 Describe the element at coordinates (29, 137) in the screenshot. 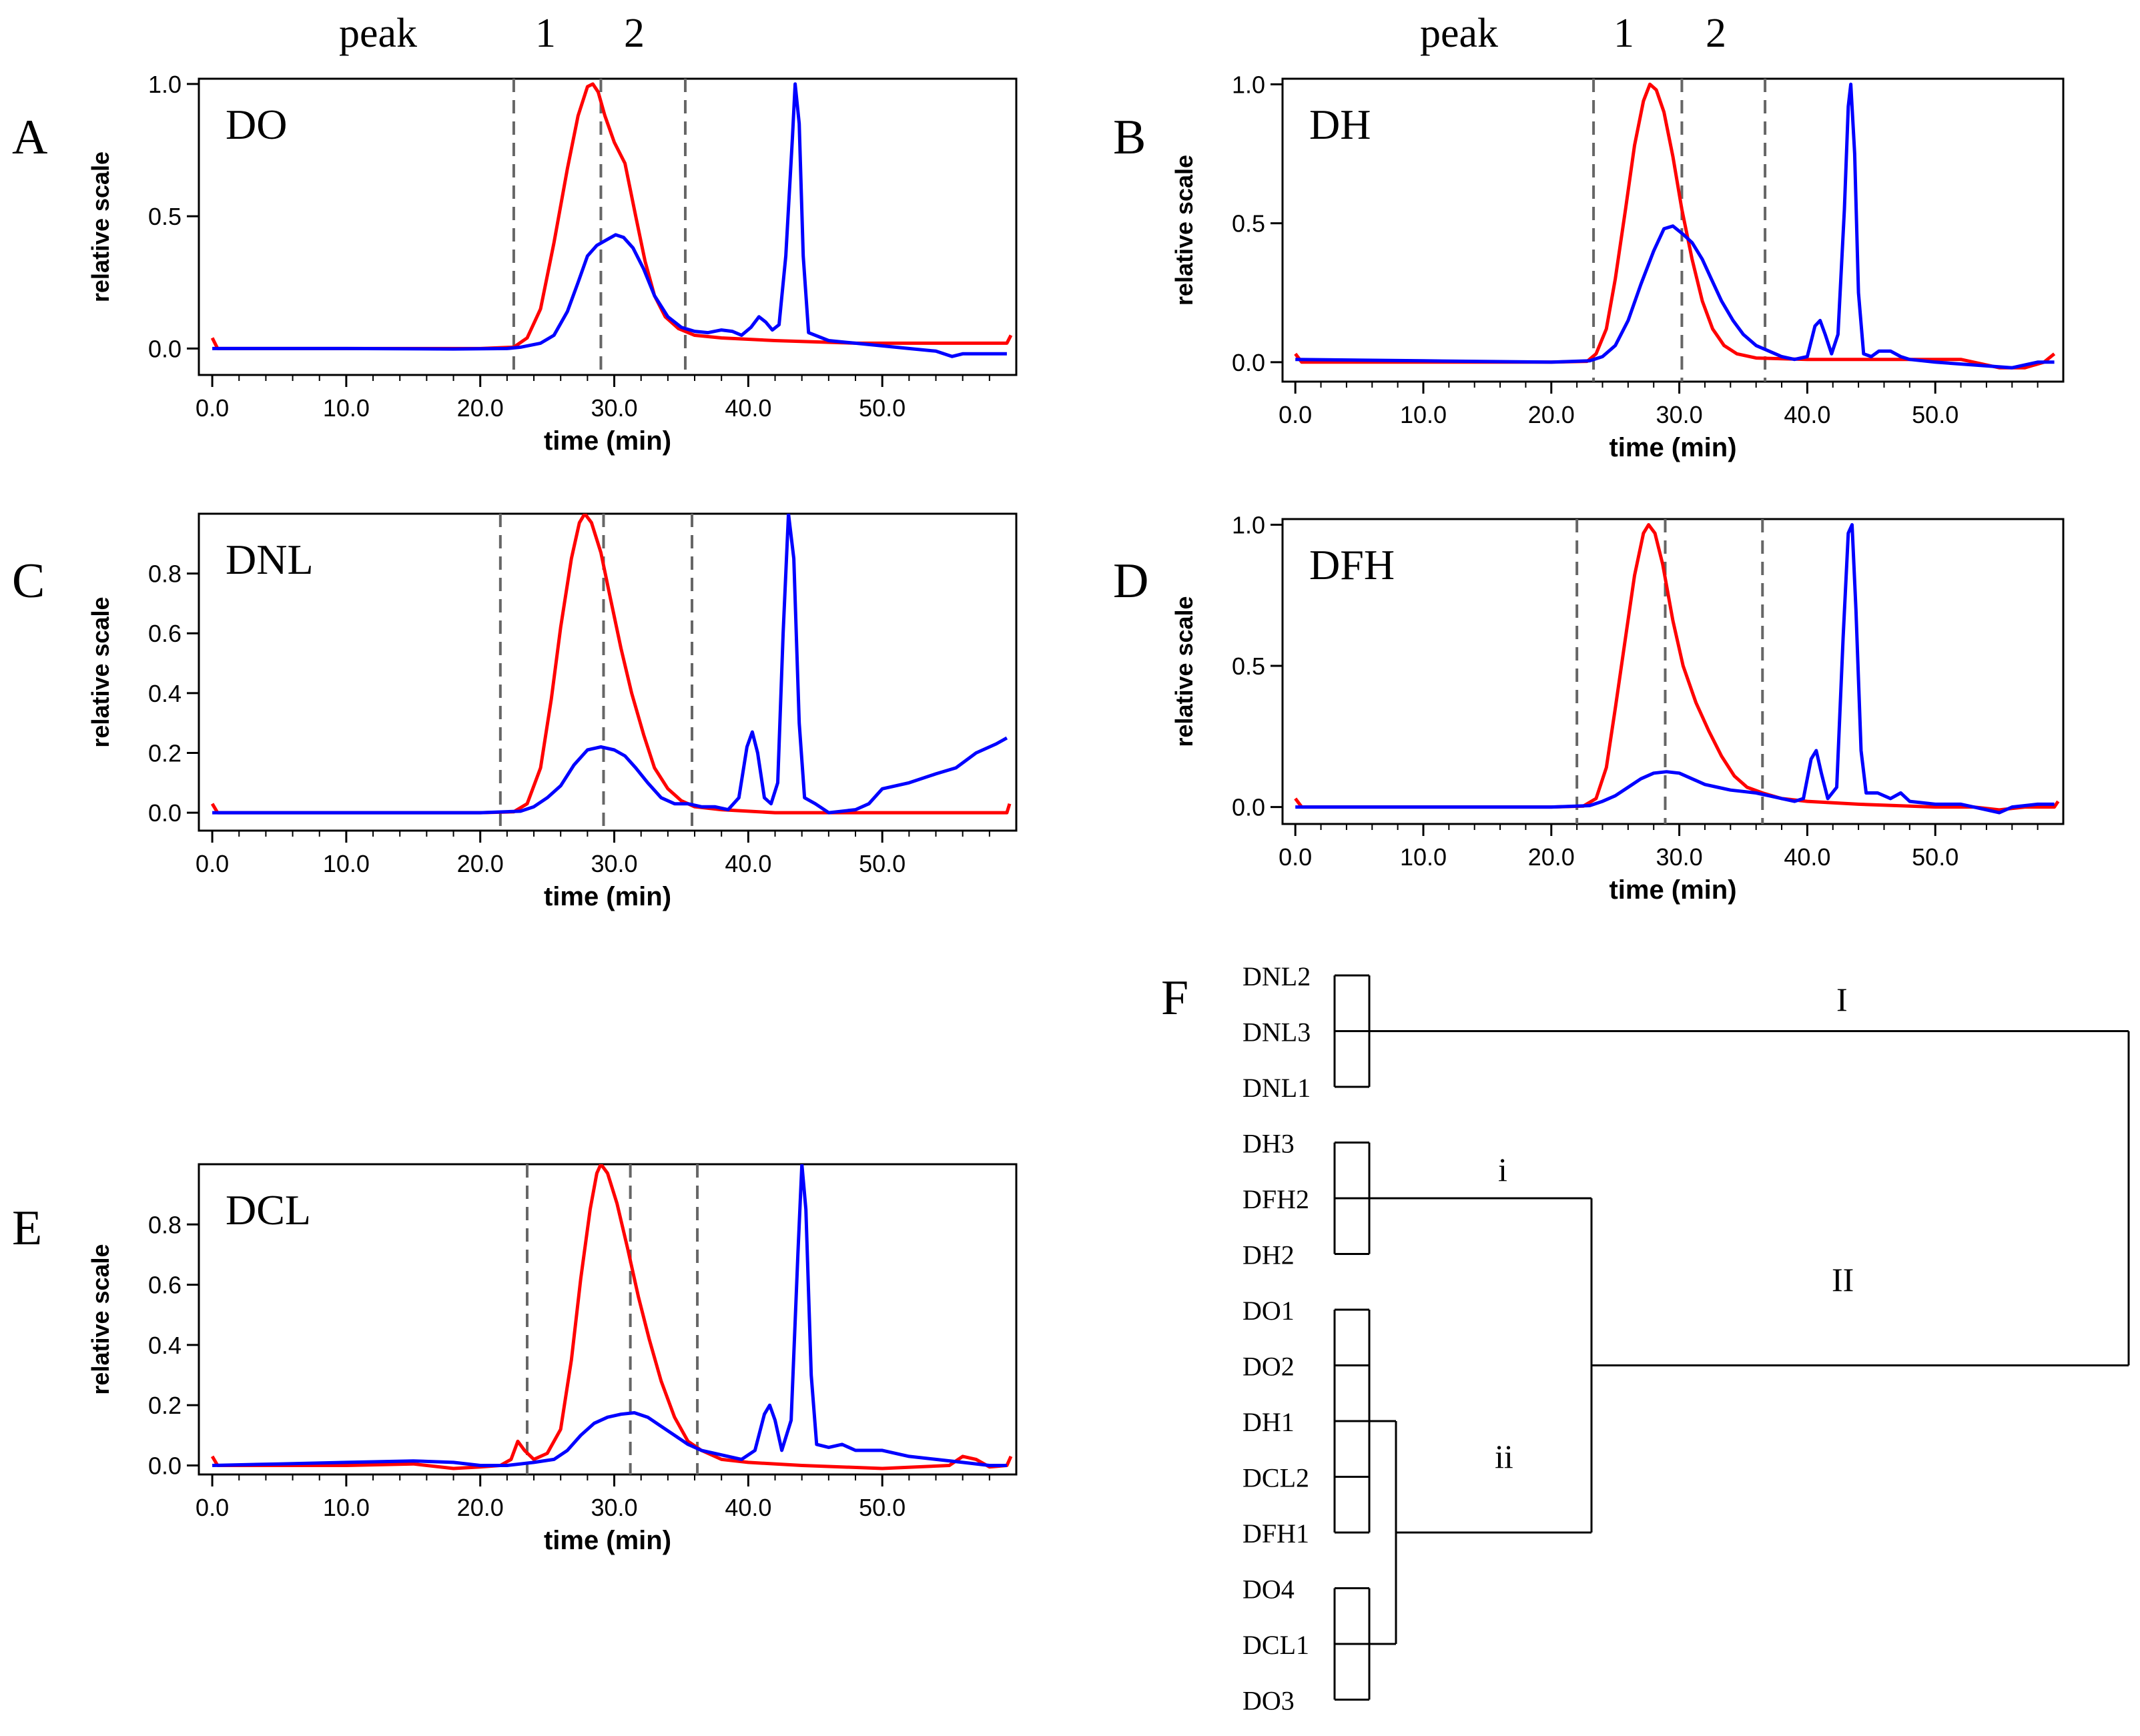

I see `panel-letter-A: A` at that location.